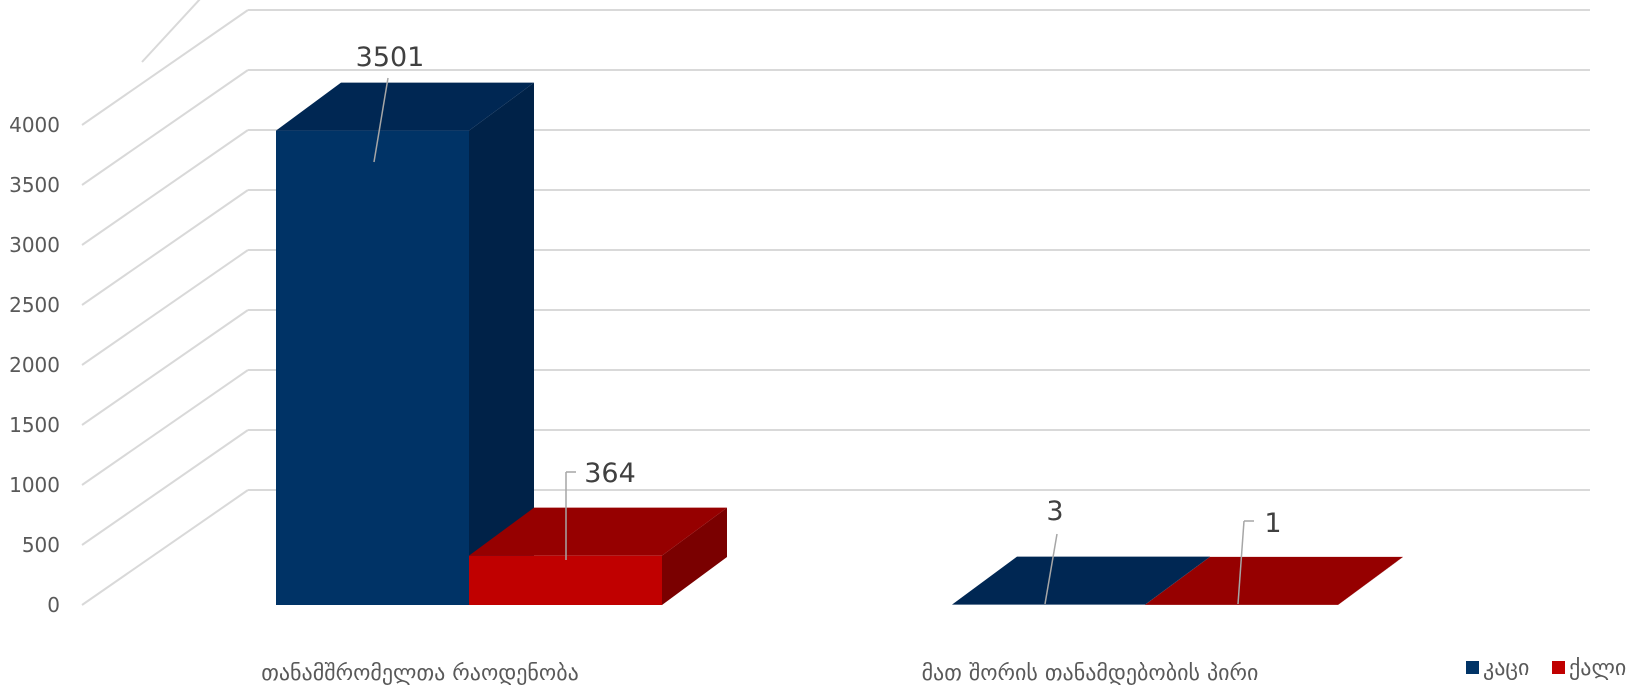 Image resolution: width=1638 pixels, height=688 pixels. I want to click on y-tick-label: 4000, so click(34, 125).